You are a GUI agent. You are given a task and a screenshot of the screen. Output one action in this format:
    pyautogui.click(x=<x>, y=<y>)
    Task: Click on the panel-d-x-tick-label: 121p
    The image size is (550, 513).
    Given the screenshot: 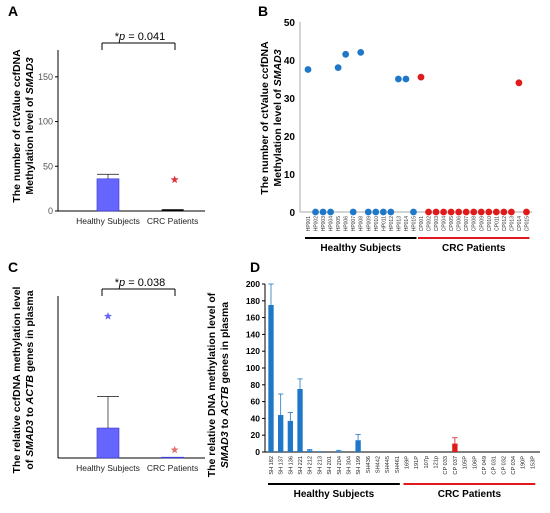 What is the action you would take?
    pyautogui.click(x=437, y=462)
    